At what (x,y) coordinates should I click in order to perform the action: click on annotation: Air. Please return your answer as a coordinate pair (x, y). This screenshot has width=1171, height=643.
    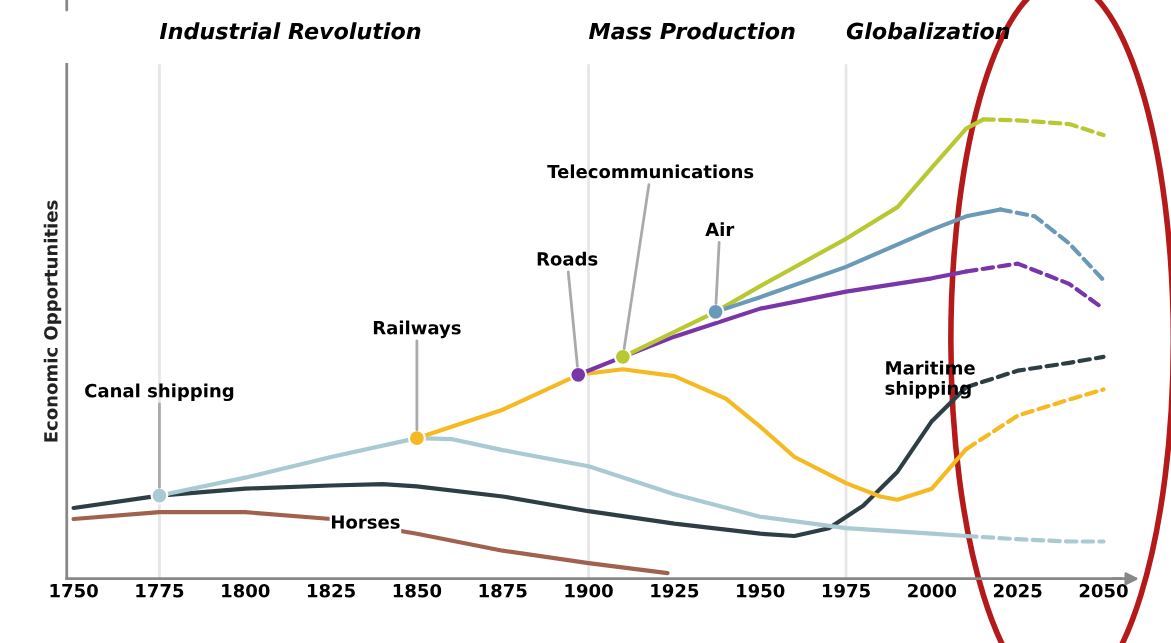
    Looking at the image, I should click on (720, 229).